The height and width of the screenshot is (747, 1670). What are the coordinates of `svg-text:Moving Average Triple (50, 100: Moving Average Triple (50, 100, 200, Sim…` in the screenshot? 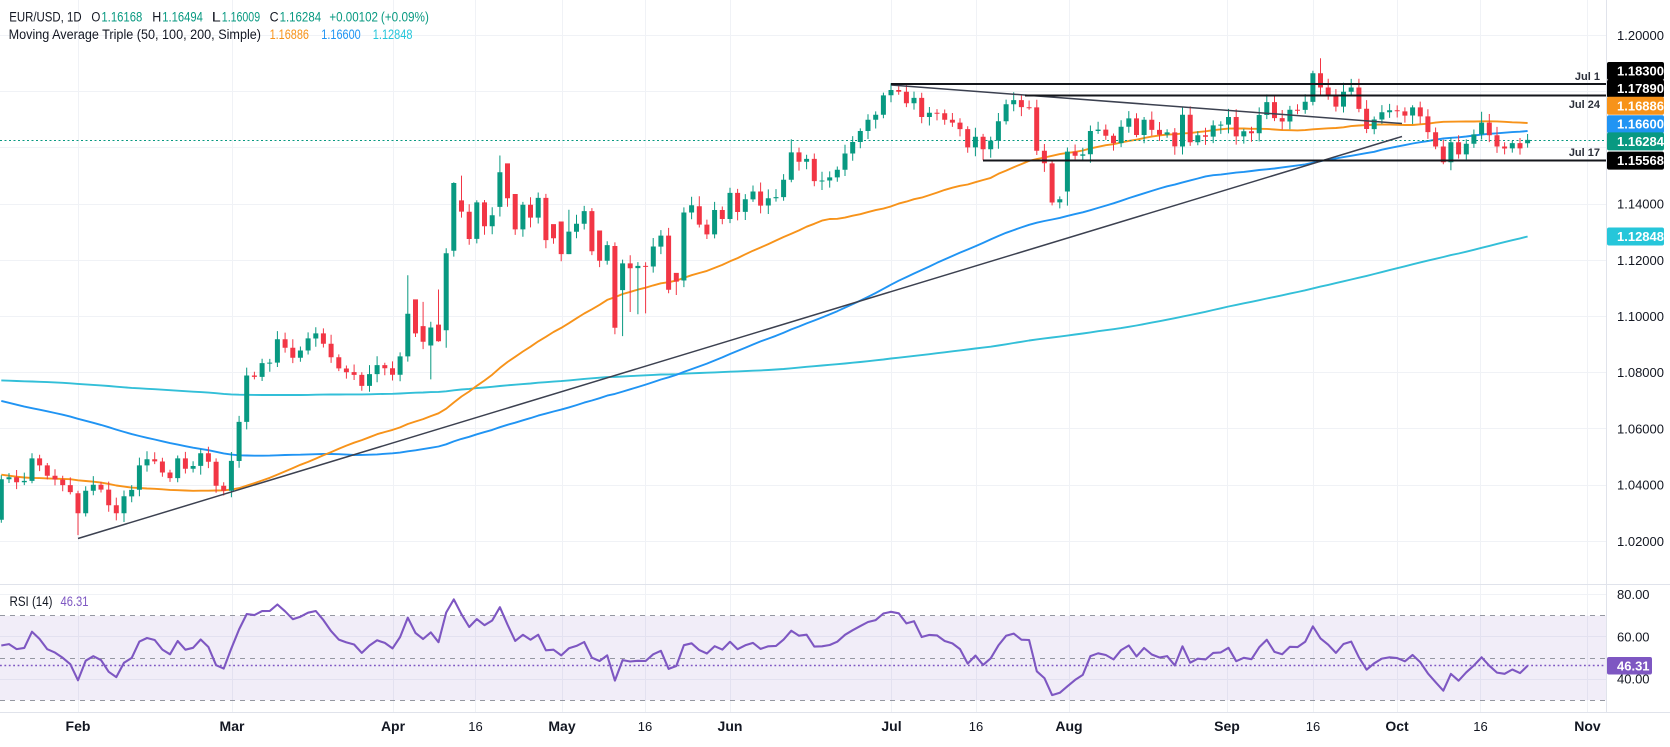 It's located at (135, 34).